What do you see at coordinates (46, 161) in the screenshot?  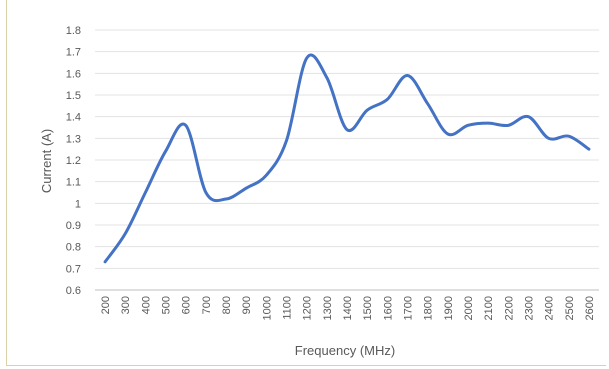 I see `y-axis-title: Current (A)` at bounding box center [46, 161].